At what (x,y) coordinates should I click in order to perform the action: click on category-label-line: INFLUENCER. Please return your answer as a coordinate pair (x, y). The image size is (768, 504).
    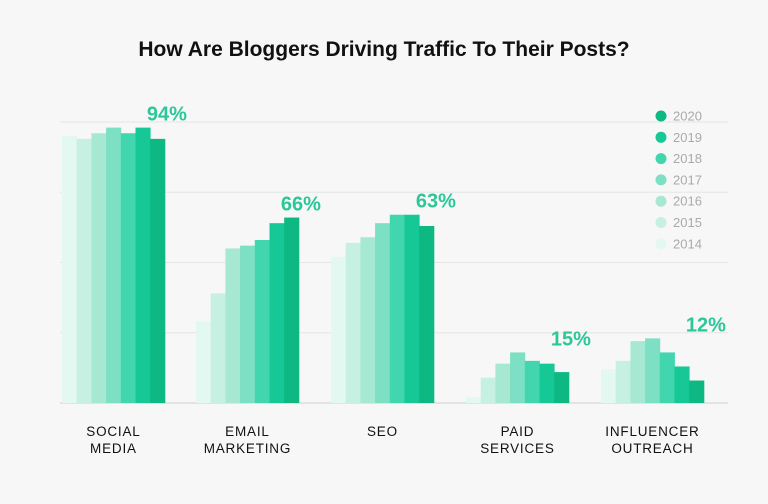
    Looking at the image, I should click on (652, 431).